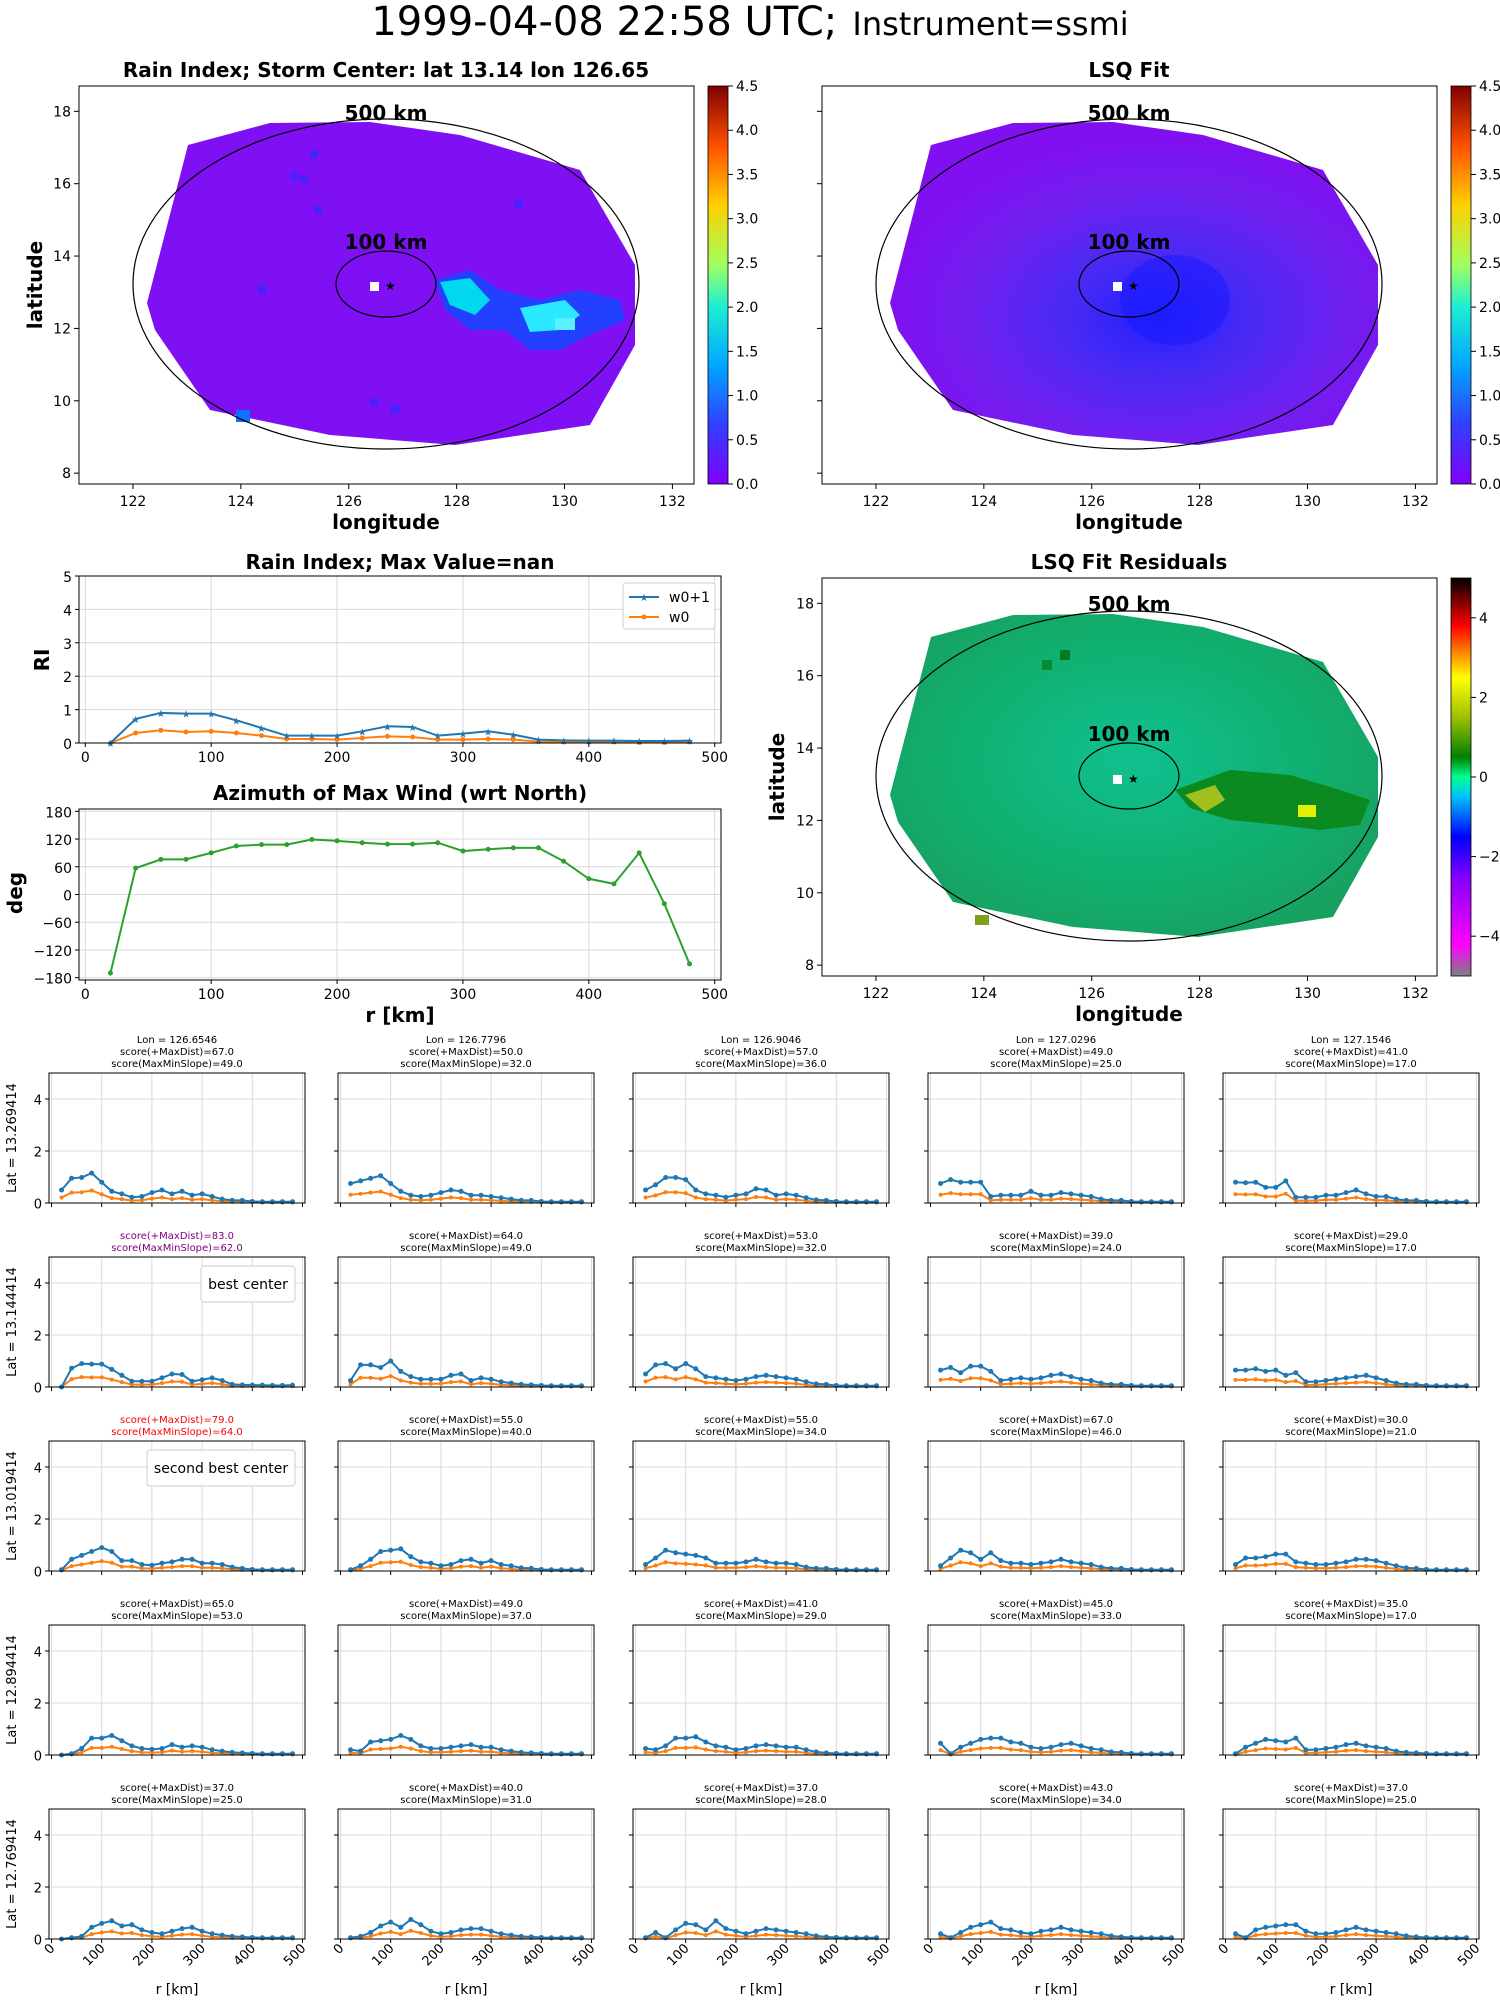  Describe the element at coordinates (430, 346) in the screenshot. I see `rain-band` at that location.